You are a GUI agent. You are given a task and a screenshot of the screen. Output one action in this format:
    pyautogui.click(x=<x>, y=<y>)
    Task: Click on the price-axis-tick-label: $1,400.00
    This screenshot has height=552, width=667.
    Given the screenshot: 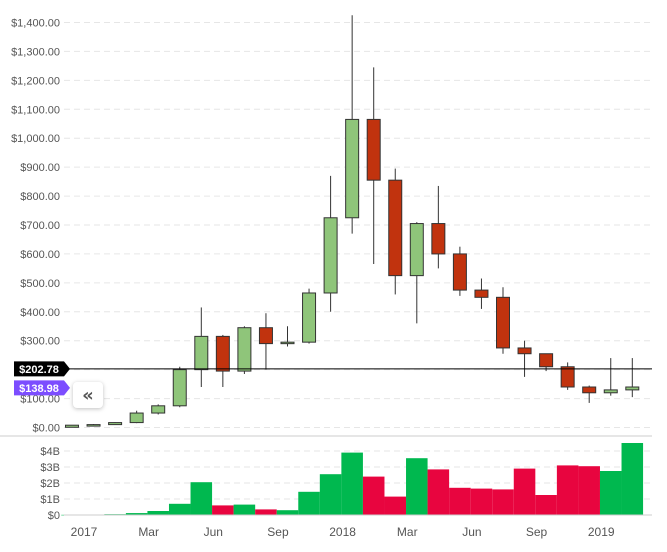 What is the action you would take?
    pyautogui.click(x=35, y=24)
    